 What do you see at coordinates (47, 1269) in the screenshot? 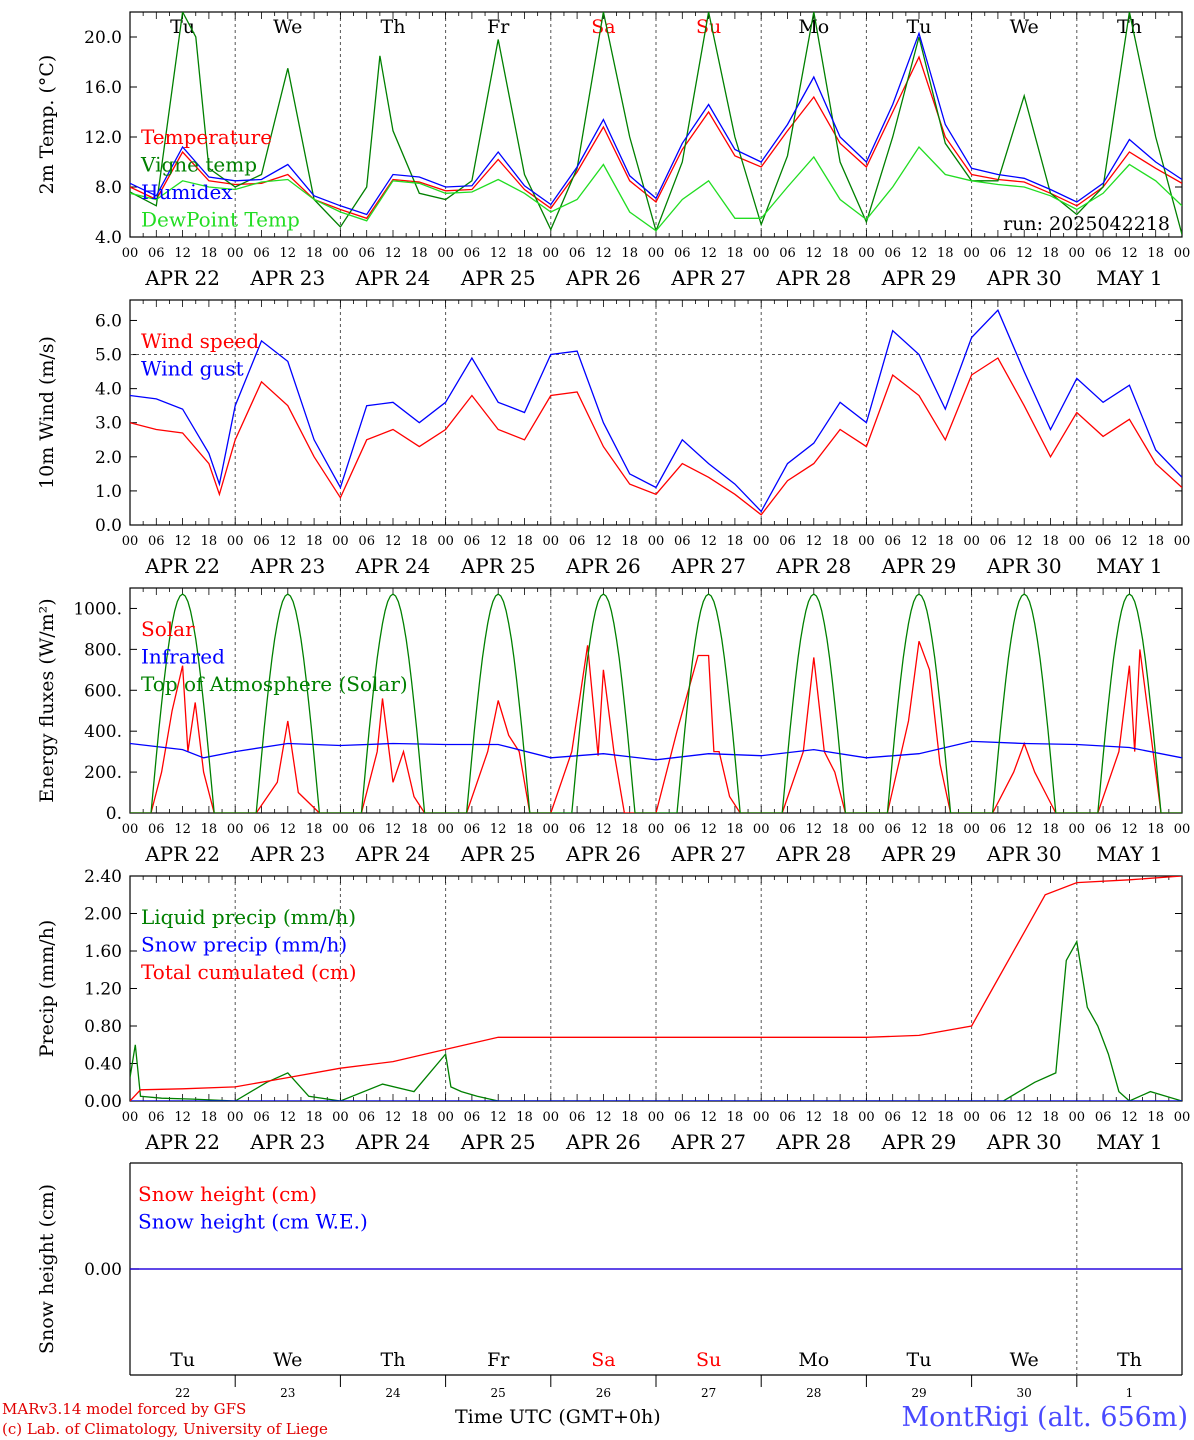
I see `y-axis-label: Snow height (cm)` at bounding box center [47, 1269].